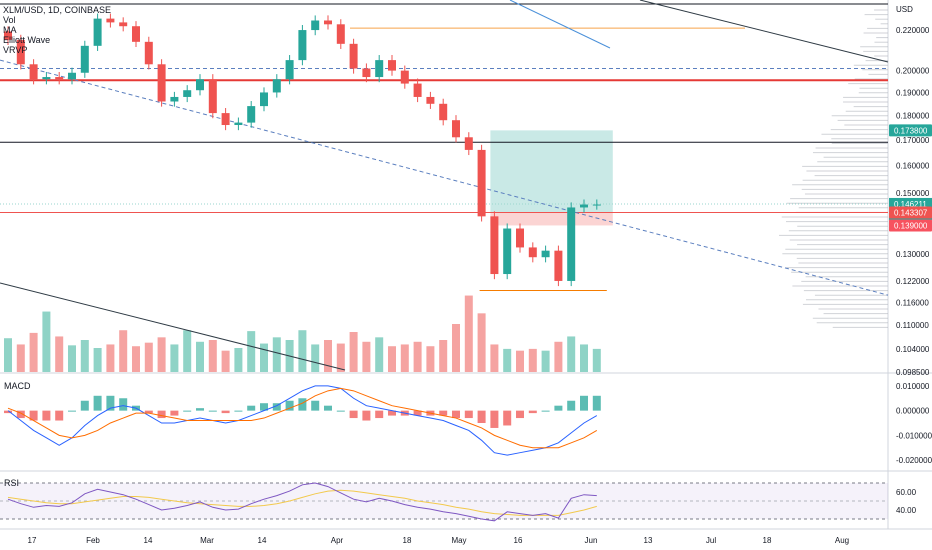 Image resolution: width=932 pixels, height=550 pixels. I want to click on rsi-axis-tick: 40.00, so click(906, 510).